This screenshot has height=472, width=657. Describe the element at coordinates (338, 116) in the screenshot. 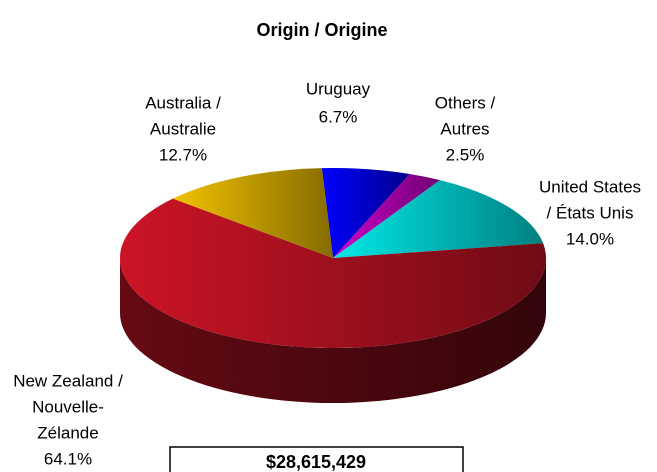

I see `value-label: 6.7%` at that location.